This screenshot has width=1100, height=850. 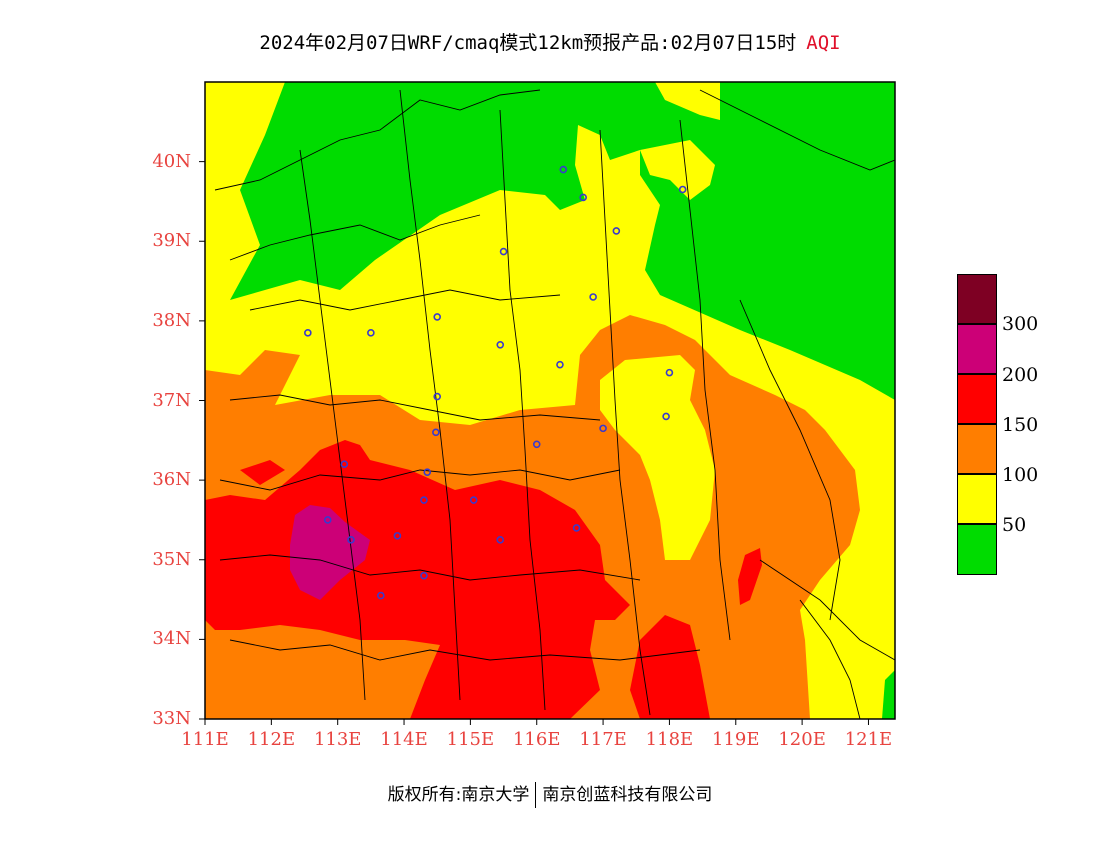 What do you see at coordinates (470, 739) in the screenshot?
I see `lon-label-115e: 115E` at bounding box center [470, 739].